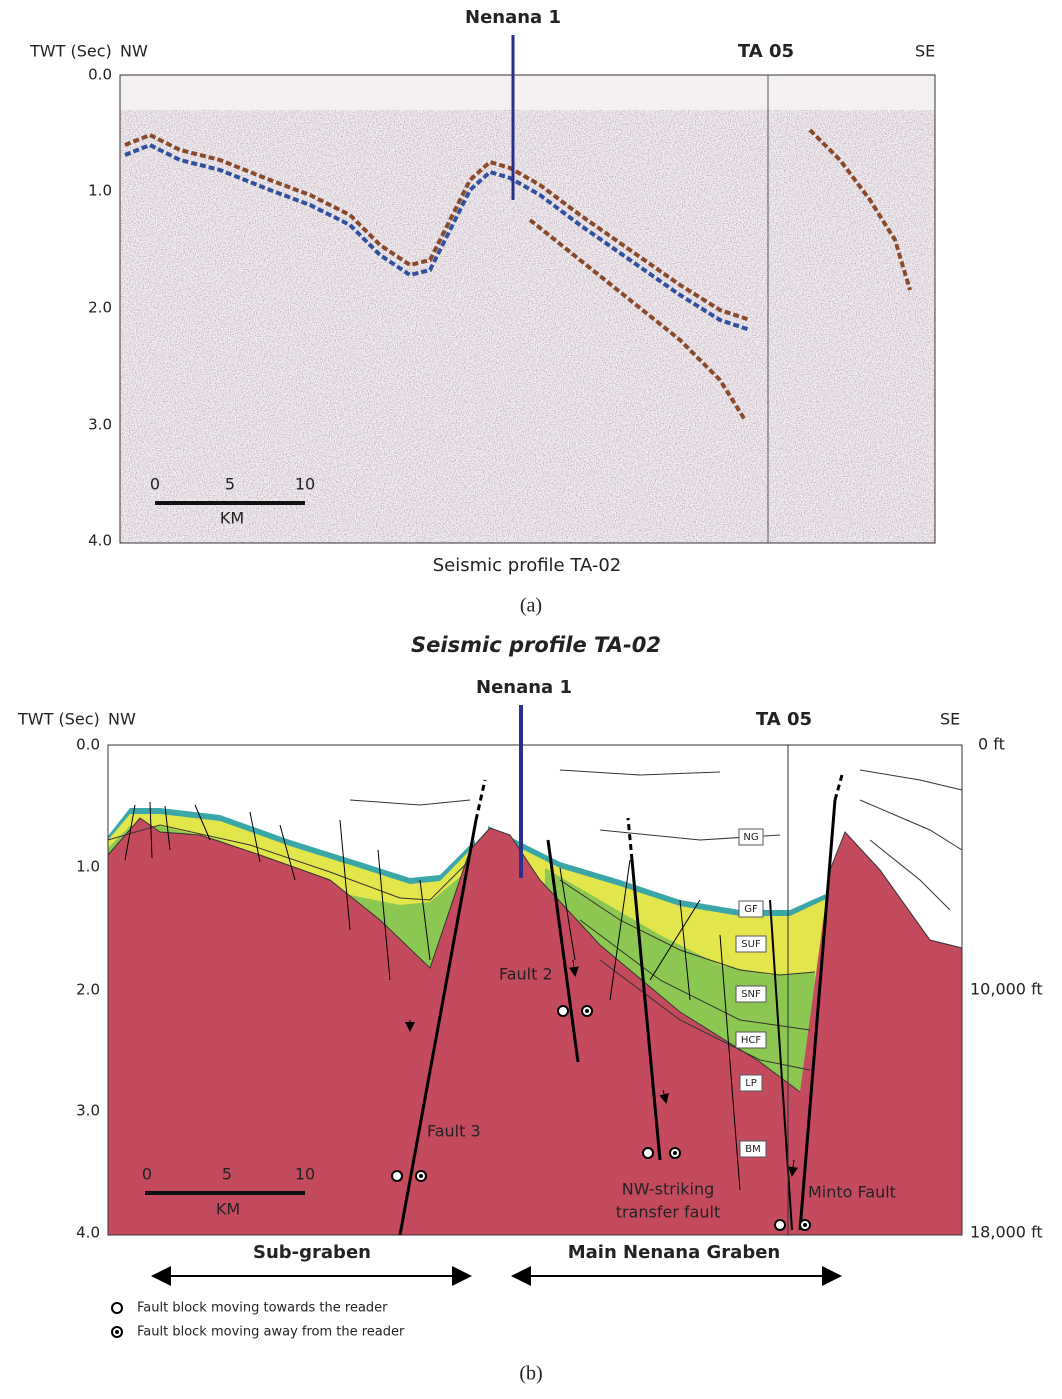 The height and width of the screenshot is (1399, 1062). What do you see at coordinates (674, 1252) in the screenshot?
I see `region-label: Main Nenana Graben` at bounding box center [674, 1252].